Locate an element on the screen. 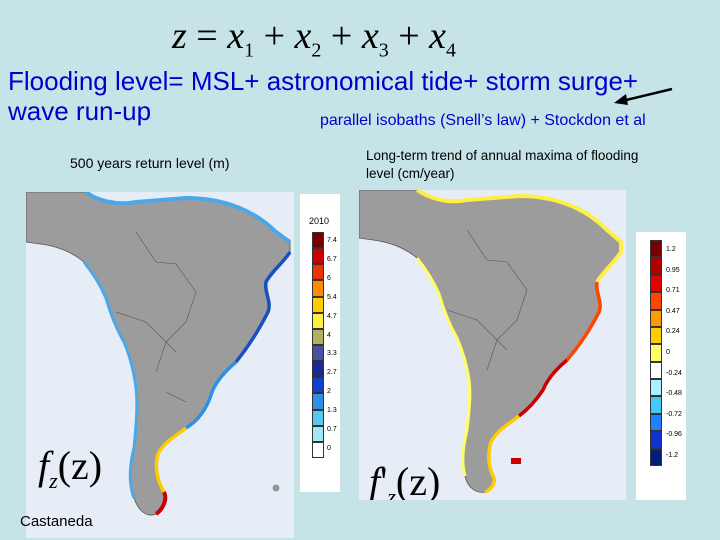 Image resolution: width=720 pixels, height=540 pixels. colorbar-tick-label: 3.3 is located at coordinates (332, 354).